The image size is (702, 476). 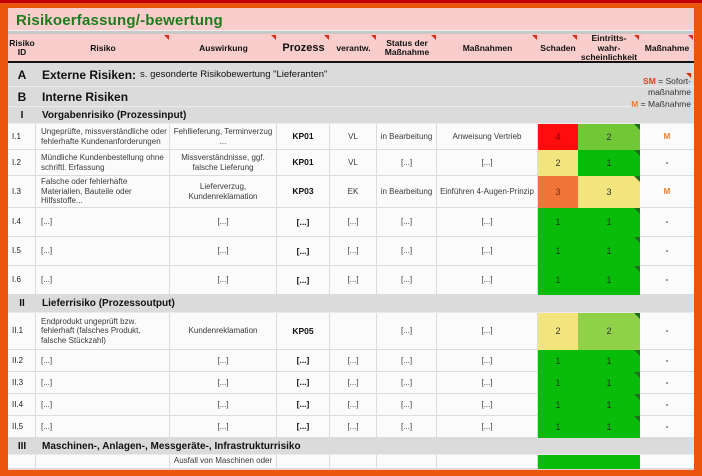 I want to click on cell-risiko-id: II.4, so click(x=22, y=405).